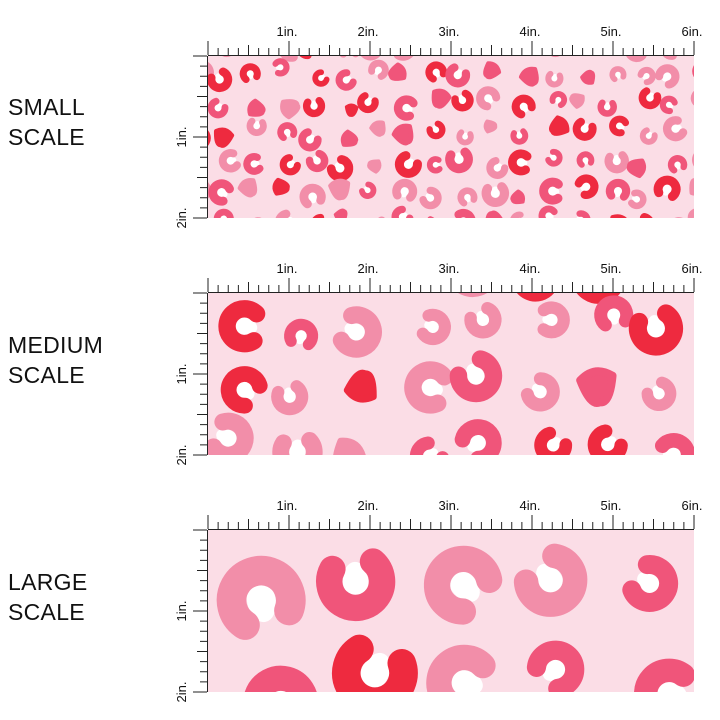 The width and height of the screenshot is (720, 720). Describe the element at coordinates (611, 505) in the screenshot. I see `ruler-label: 5in.` at that location.